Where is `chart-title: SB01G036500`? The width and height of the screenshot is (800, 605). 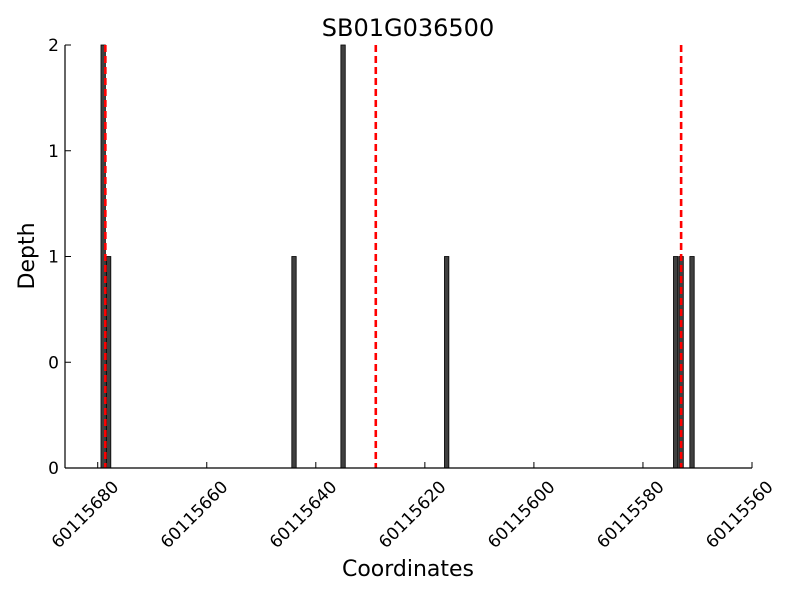 chart-title: SB01G036500 is located at coordinates (408, 28).